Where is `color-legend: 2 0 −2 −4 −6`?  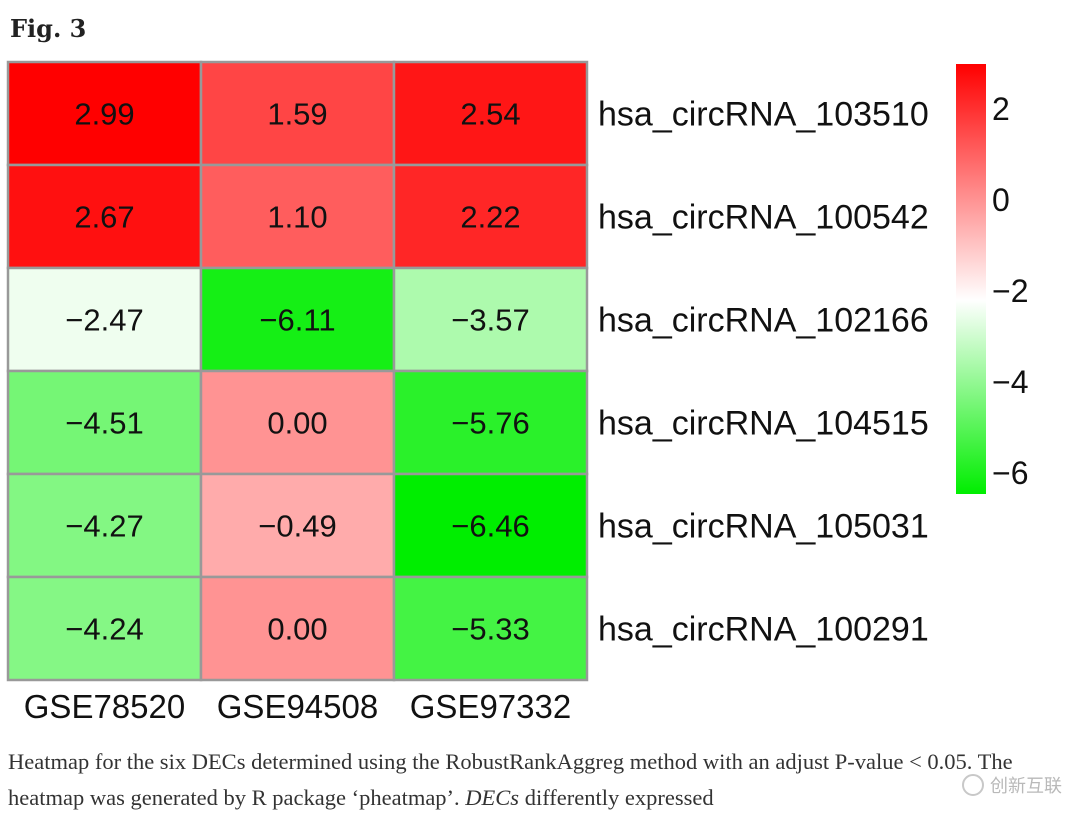 color-legend: 2 0 −2 −4 −6 is located at coordinates (992, 279).